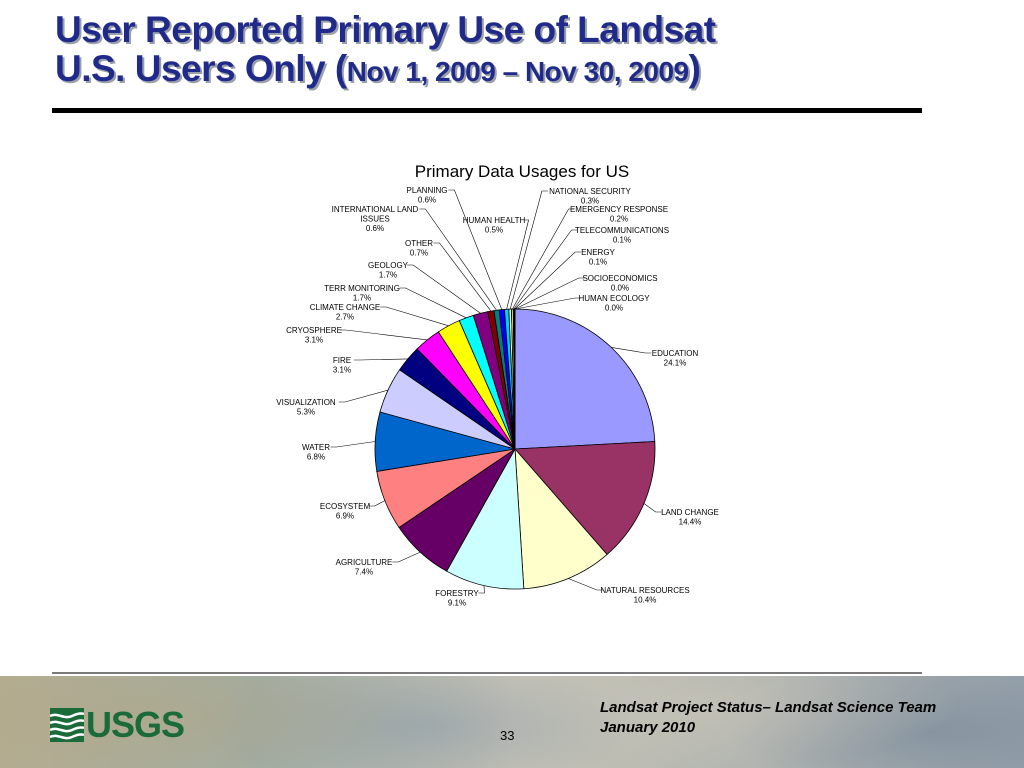 This screenshot has height=768, width=1024. Describe the element at coordinates (590, 191) in the screenshot. I see `slice-label-name: NATIONAL SECURITY` at that location.